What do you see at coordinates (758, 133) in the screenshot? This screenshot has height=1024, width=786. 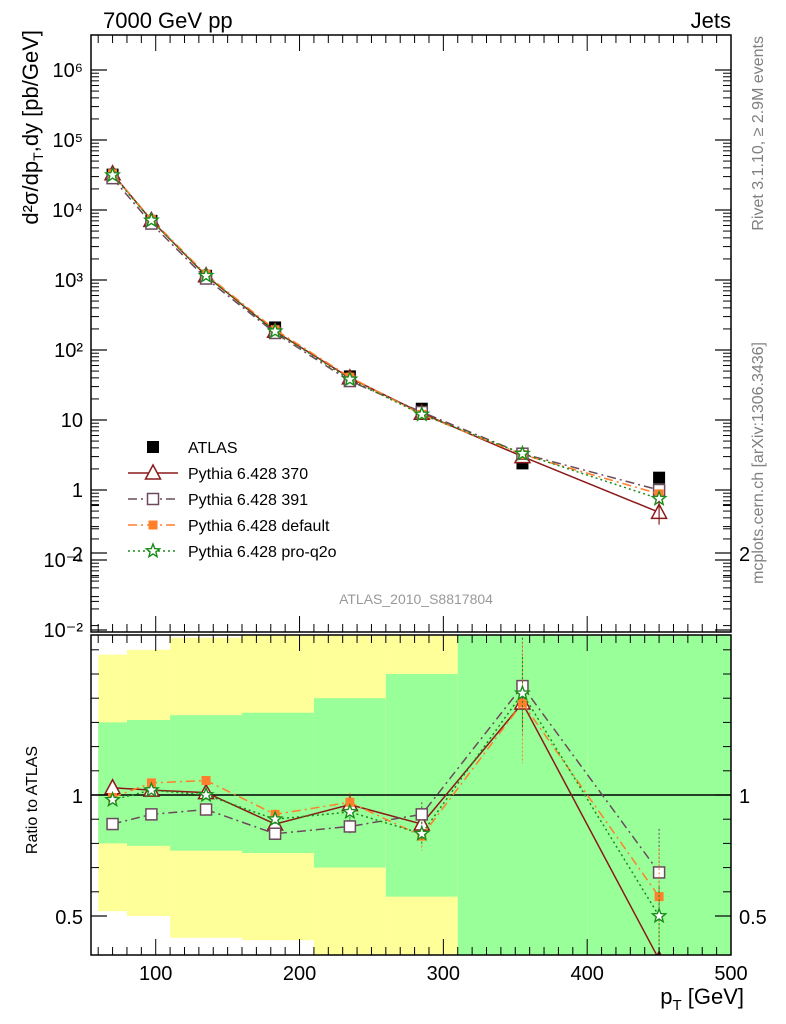 I see `rivet-version-label: Rivet 3.1.10, ≥ 2.9M events` at bounding box center [758, 133].